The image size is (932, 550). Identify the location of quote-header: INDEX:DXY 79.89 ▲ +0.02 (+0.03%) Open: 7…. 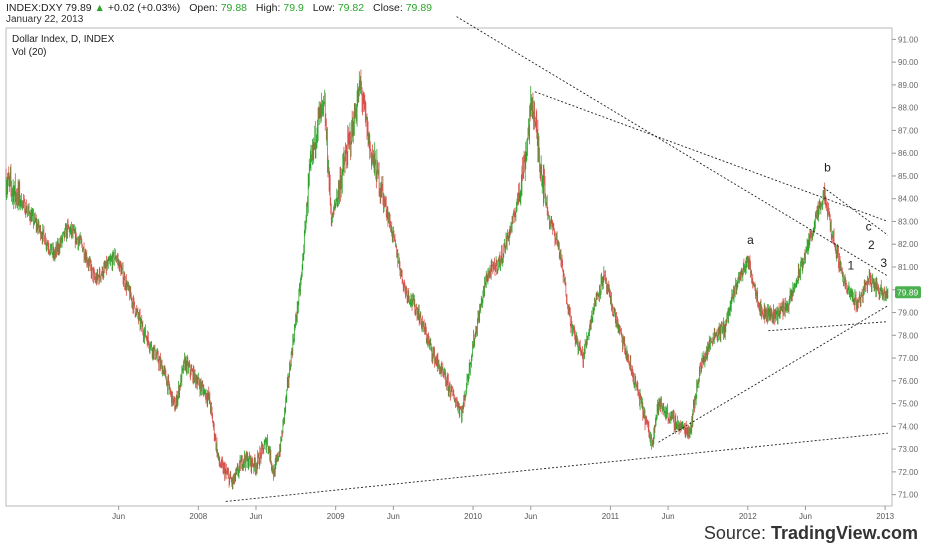
(219, 8).